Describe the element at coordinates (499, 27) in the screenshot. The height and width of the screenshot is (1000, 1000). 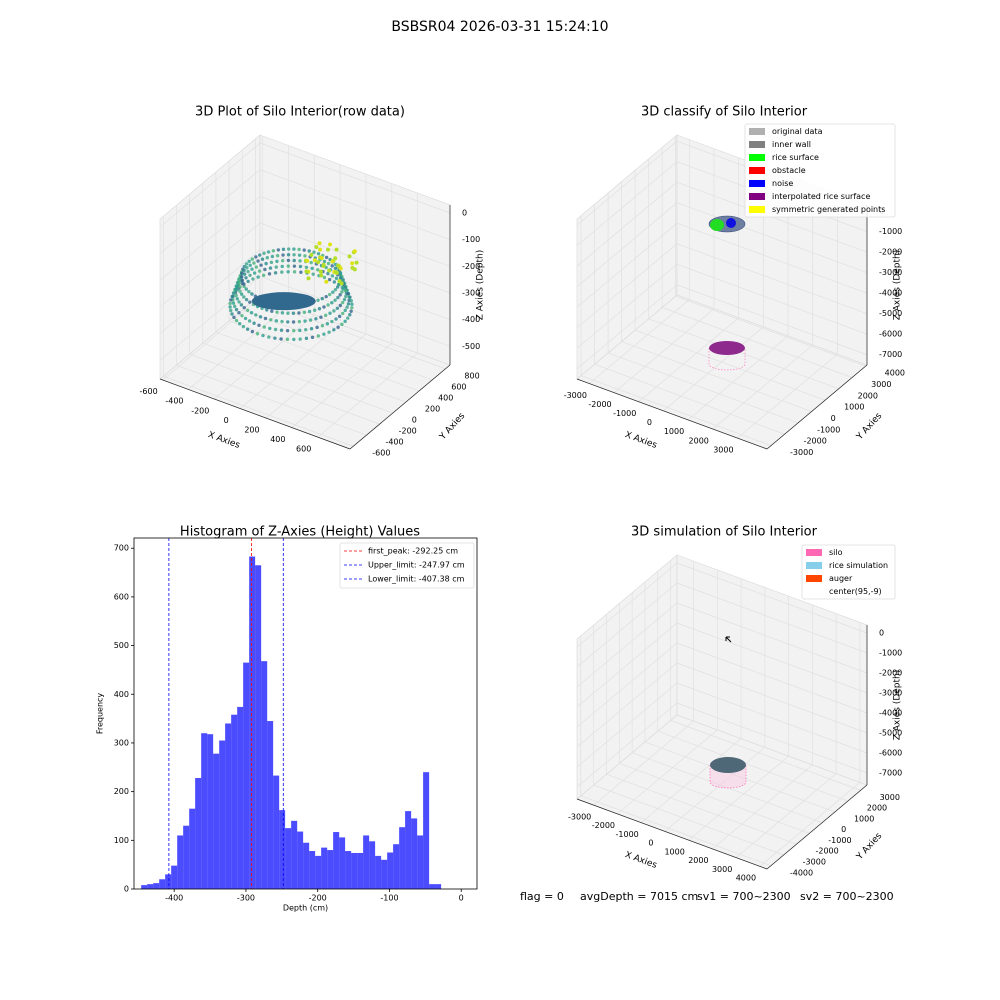
I see `figure-title: BSBSR04 2026-03-31 15:24:10` at that location.